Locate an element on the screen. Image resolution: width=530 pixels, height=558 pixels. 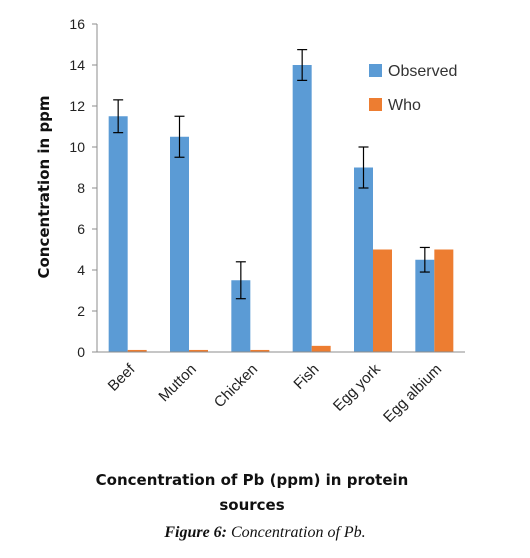
legend: Observed Who is located at coordinates (413, 88).